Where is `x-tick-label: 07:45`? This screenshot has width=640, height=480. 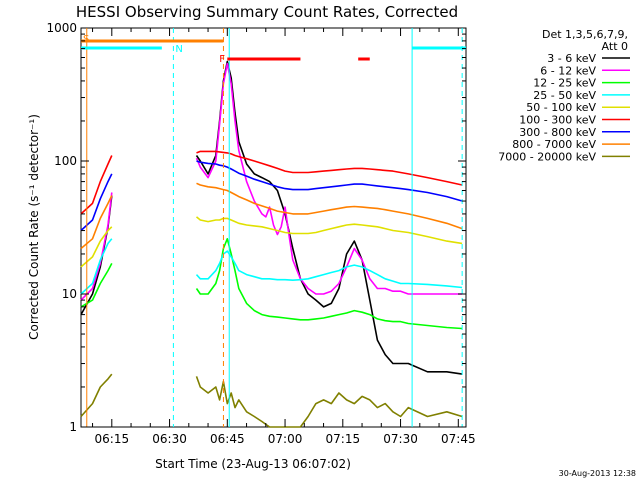
x-tick-label: 07:45 is located at coordinates (458, 439).